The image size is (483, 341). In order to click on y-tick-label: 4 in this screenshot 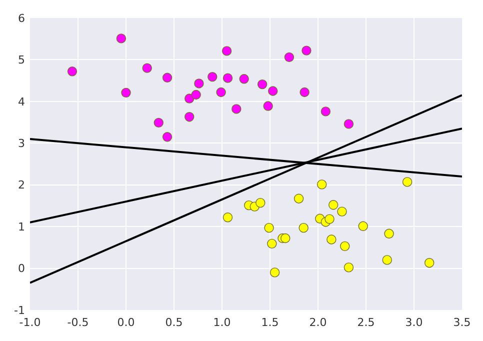, I will do `click(21, 101)`.